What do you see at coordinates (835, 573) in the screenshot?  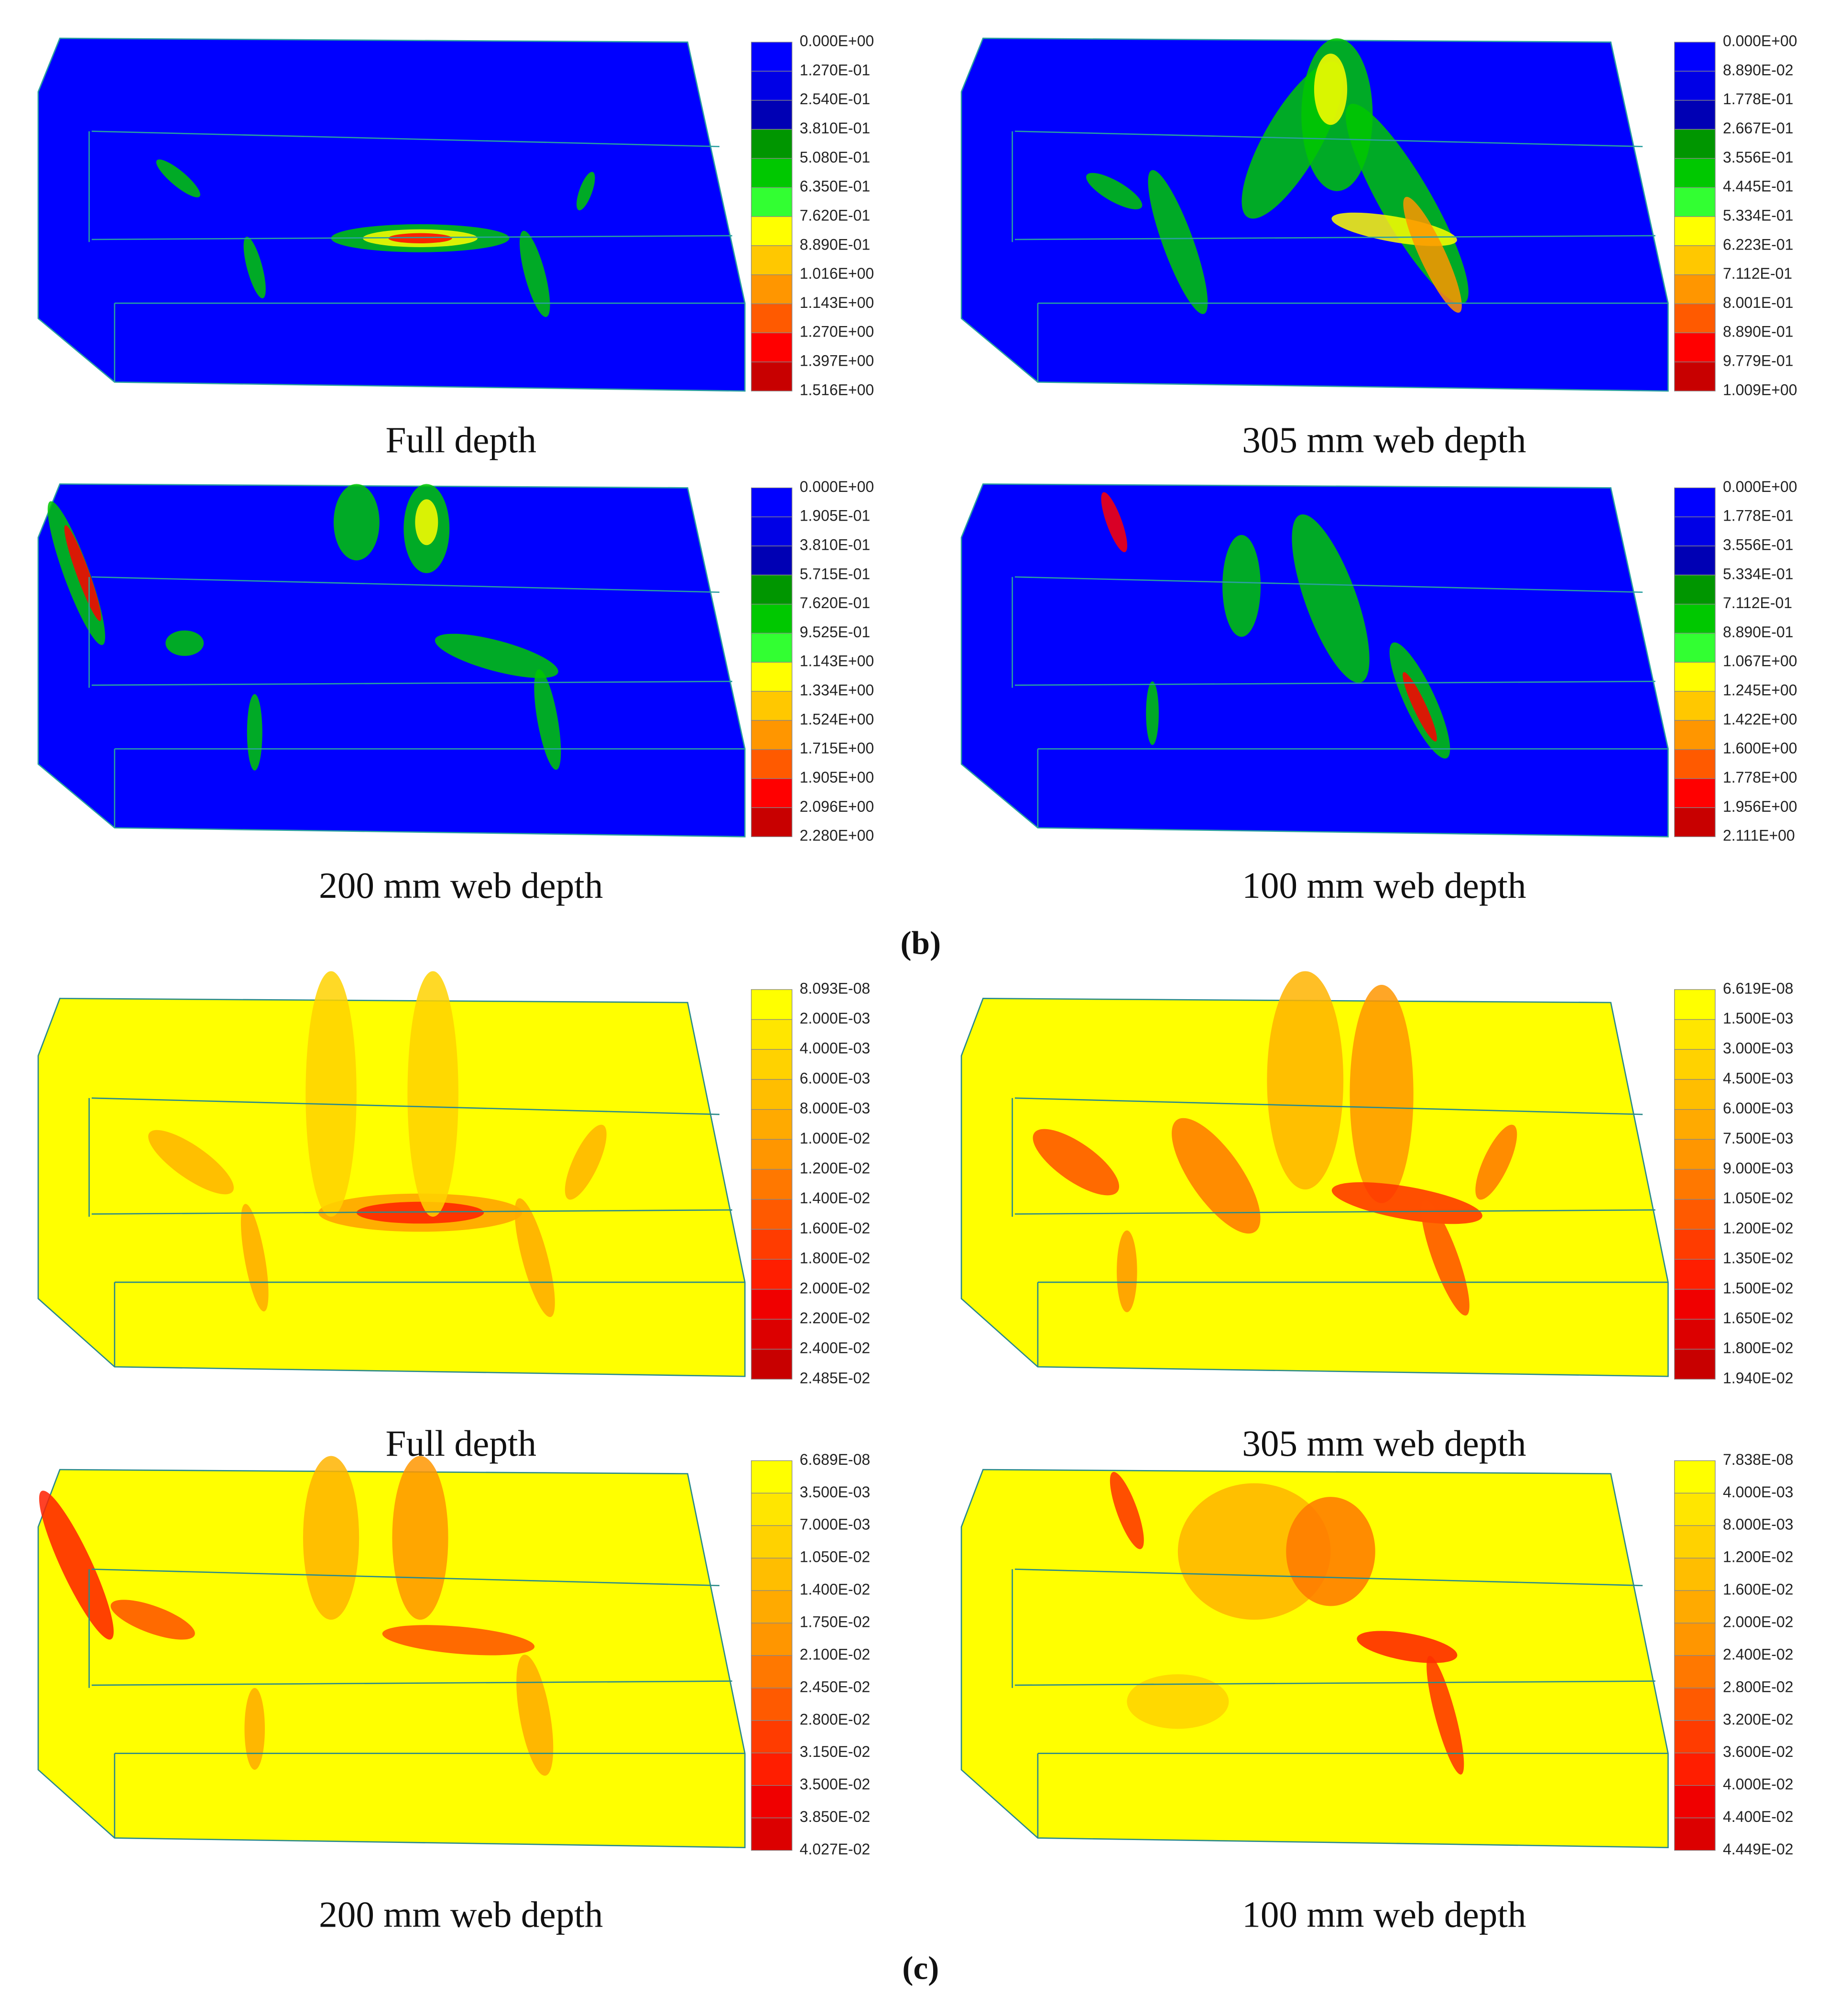 I see `legend-label: 5.715E-01` at bounding box center [835, 573].